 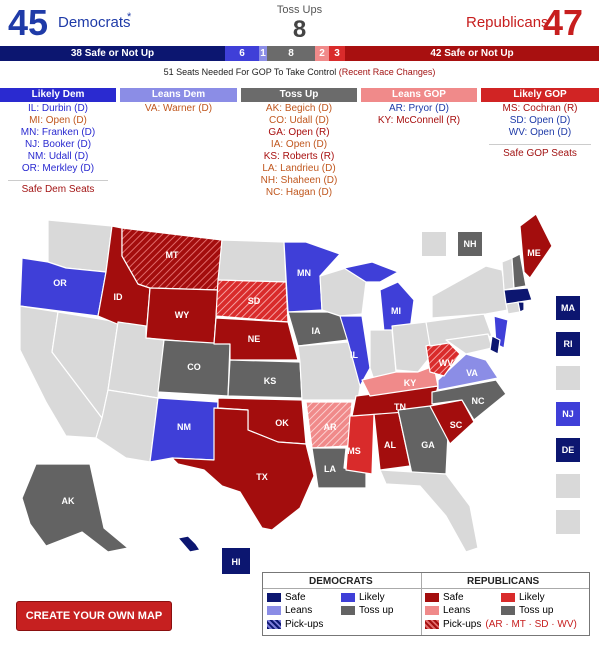 I want to click on label-al: AL, so click(x=390, y=445).